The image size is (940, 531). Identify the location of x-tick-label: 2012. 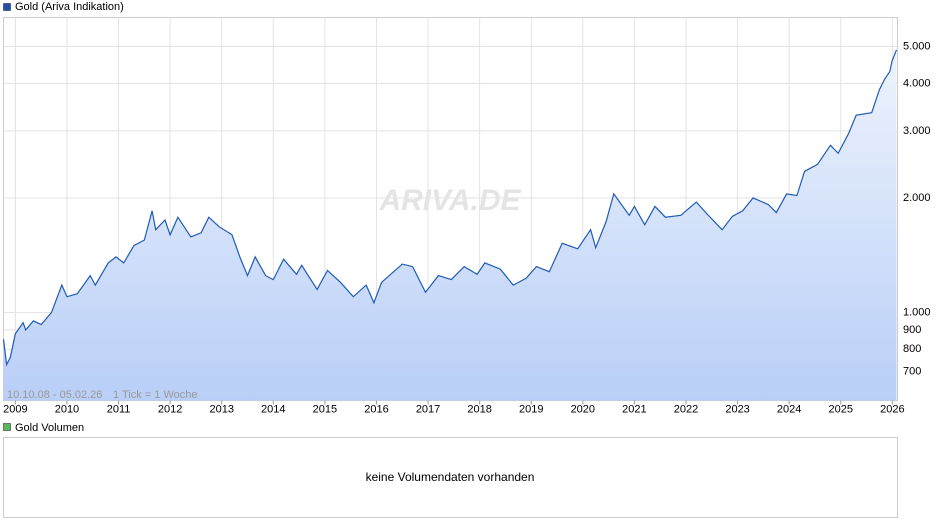
(170, 409).